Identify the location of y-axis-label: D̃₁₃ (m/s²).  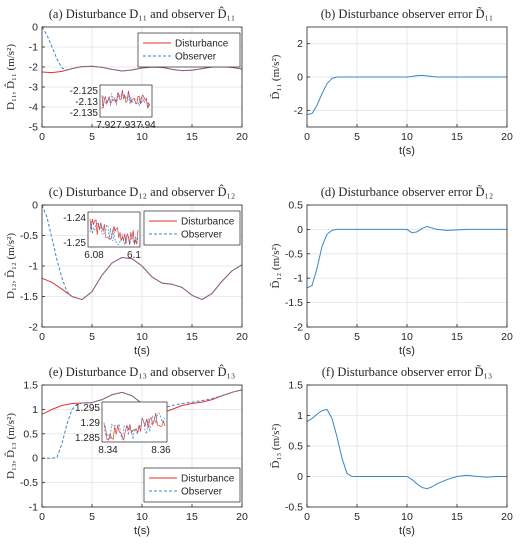
(275, 445).